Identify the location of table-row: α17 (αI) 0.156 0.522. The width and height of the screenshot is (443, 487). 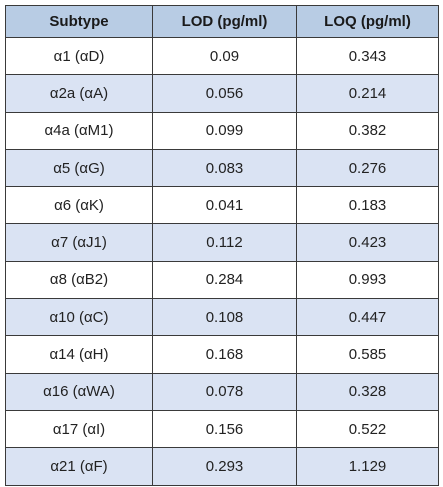
(222, 429).